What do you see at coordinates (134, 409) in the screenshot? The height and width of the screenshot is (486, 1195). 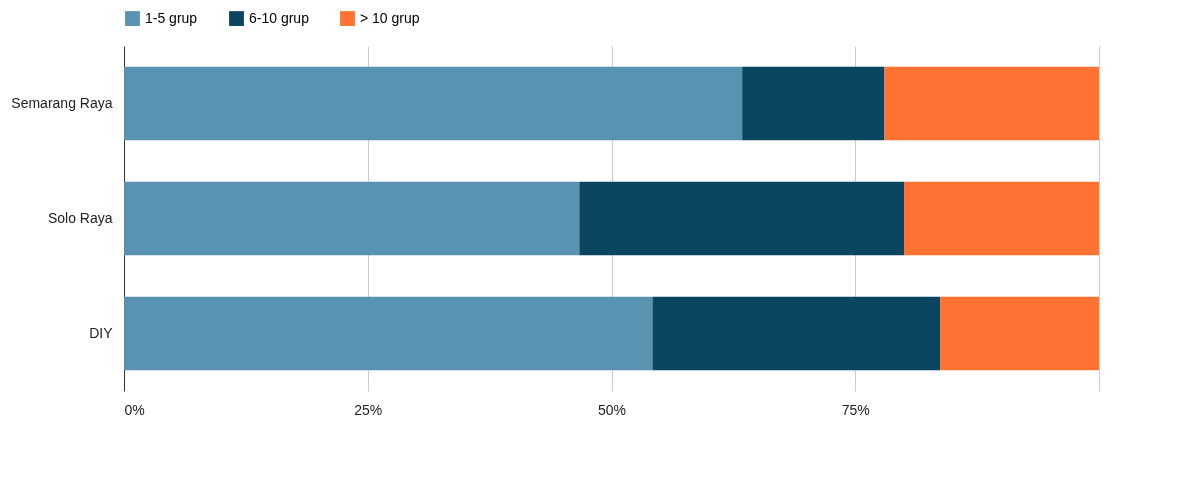 I see `x-tick-label: 0%` at bounding box center [134, 409].